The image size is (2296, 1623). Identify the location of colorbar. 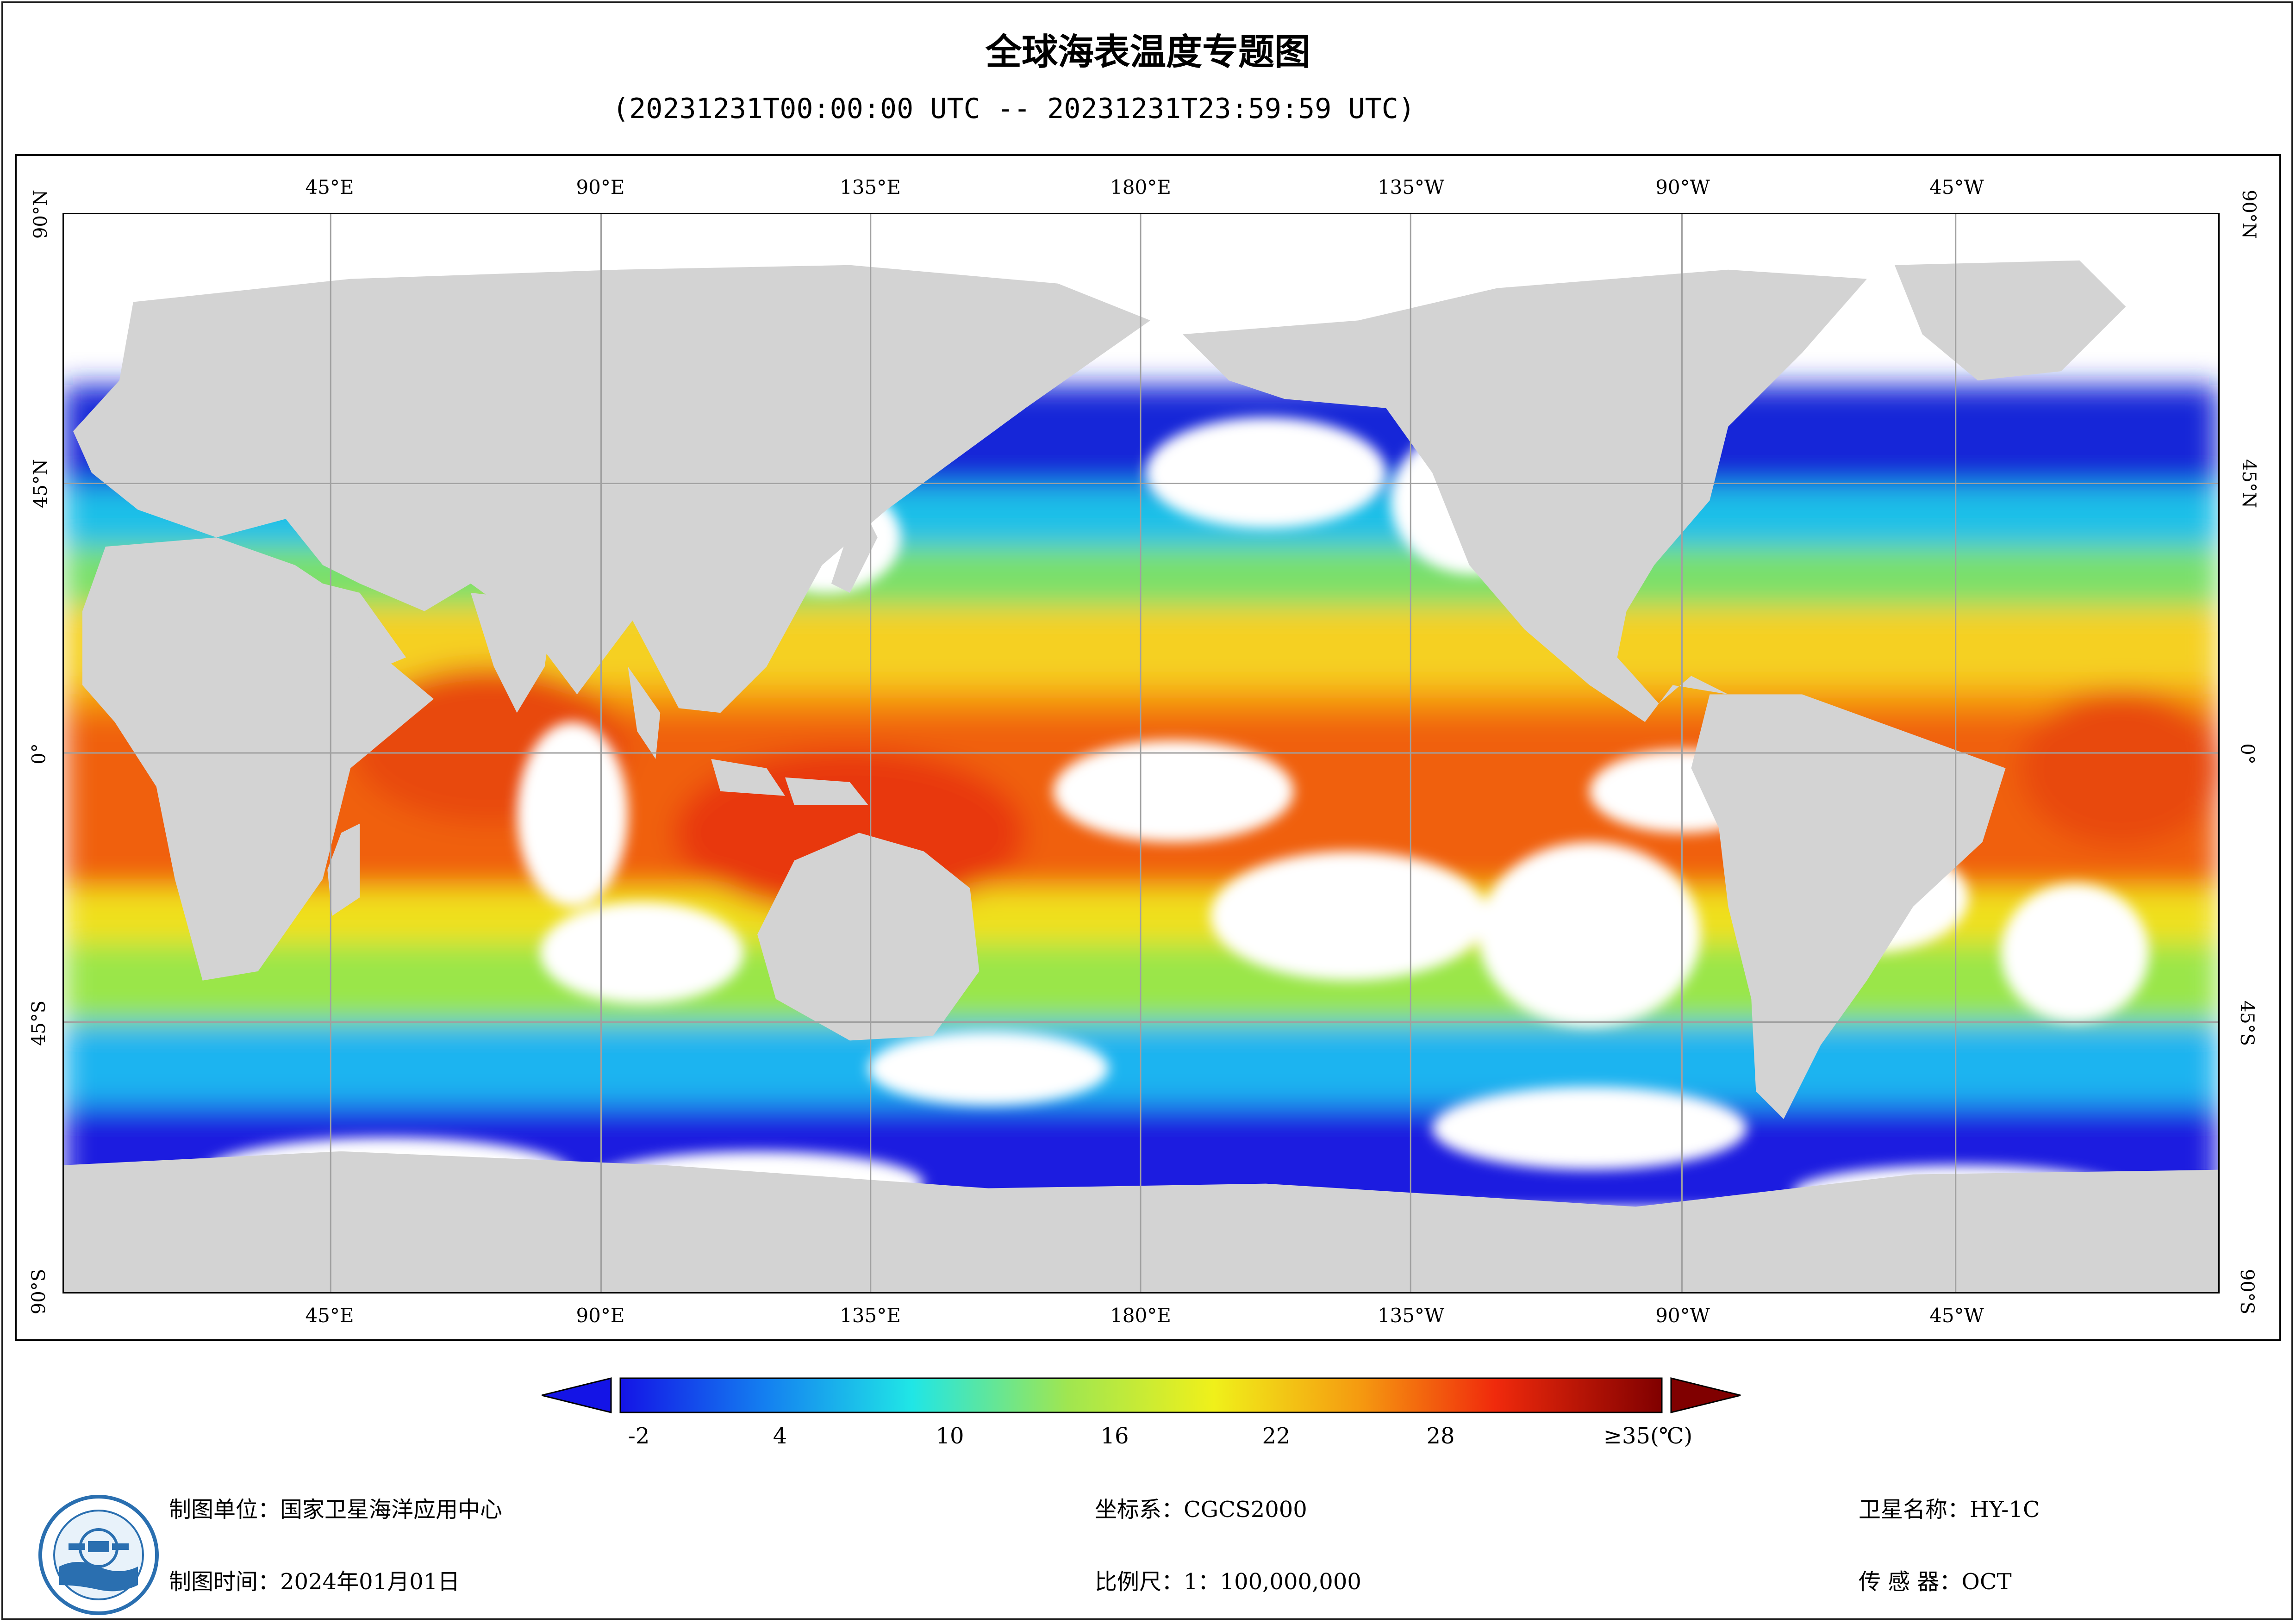
(1143, 1395).